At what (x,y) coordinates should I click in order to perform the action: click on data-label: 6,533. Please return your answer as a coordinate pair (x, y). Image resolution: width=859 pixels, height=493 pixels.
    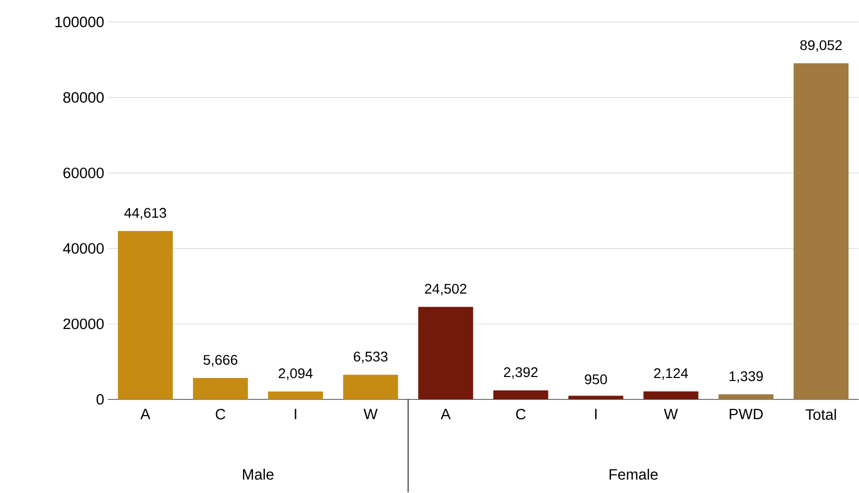
    Looking at the image, I should click on (371, 358).